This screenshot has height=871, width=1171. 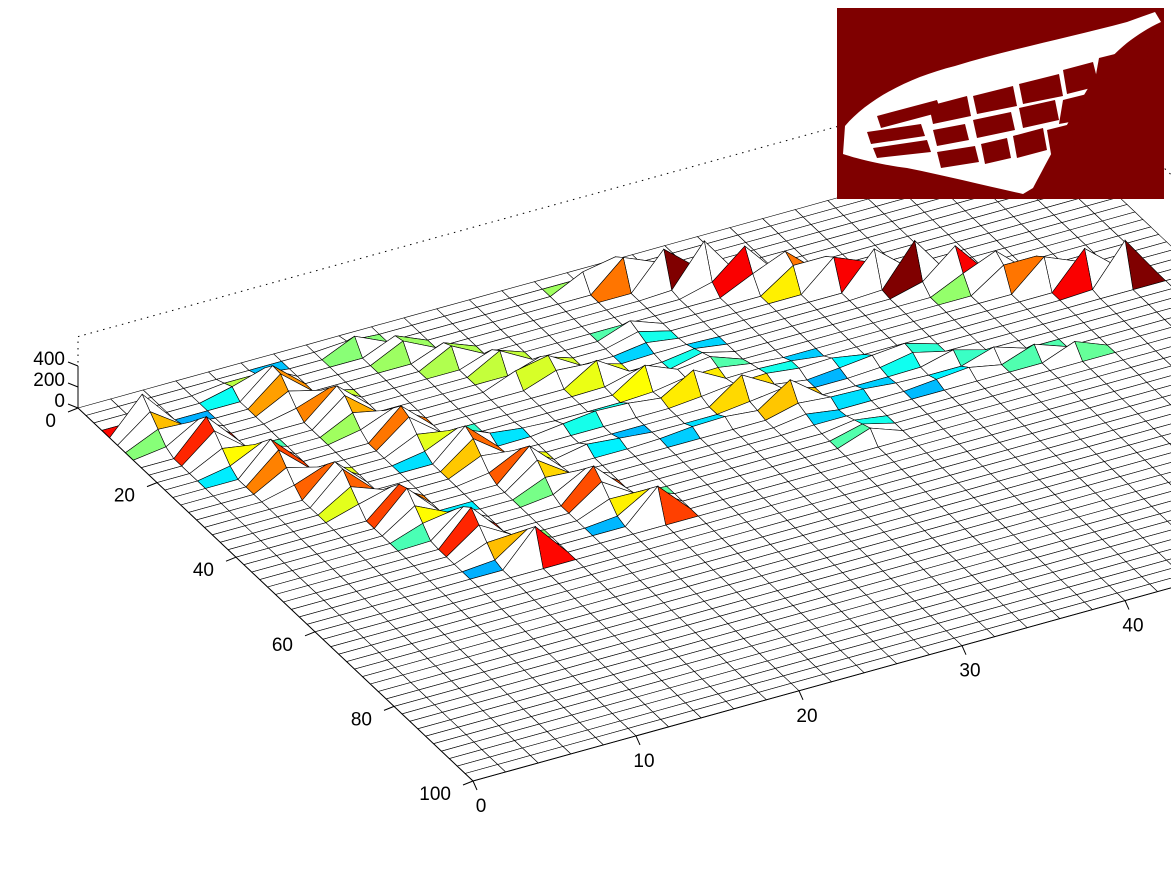 I want to click on x-tick-label: 0, so click(x=50, y=421).